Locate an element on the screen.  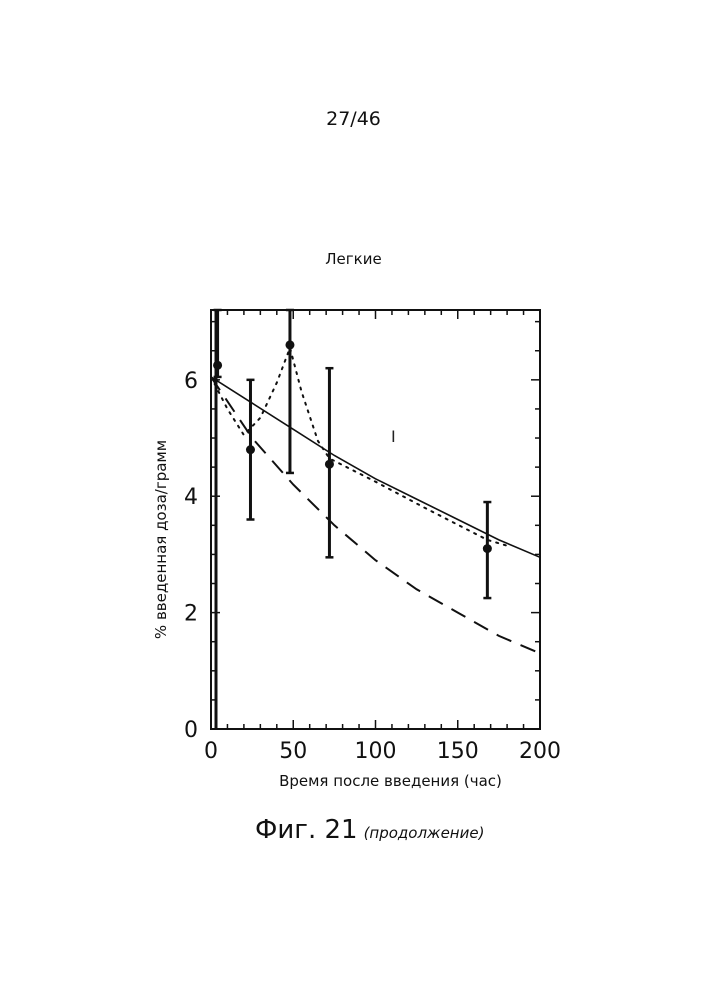
y-tick-label: 2 is located at coordinates (191, 614).